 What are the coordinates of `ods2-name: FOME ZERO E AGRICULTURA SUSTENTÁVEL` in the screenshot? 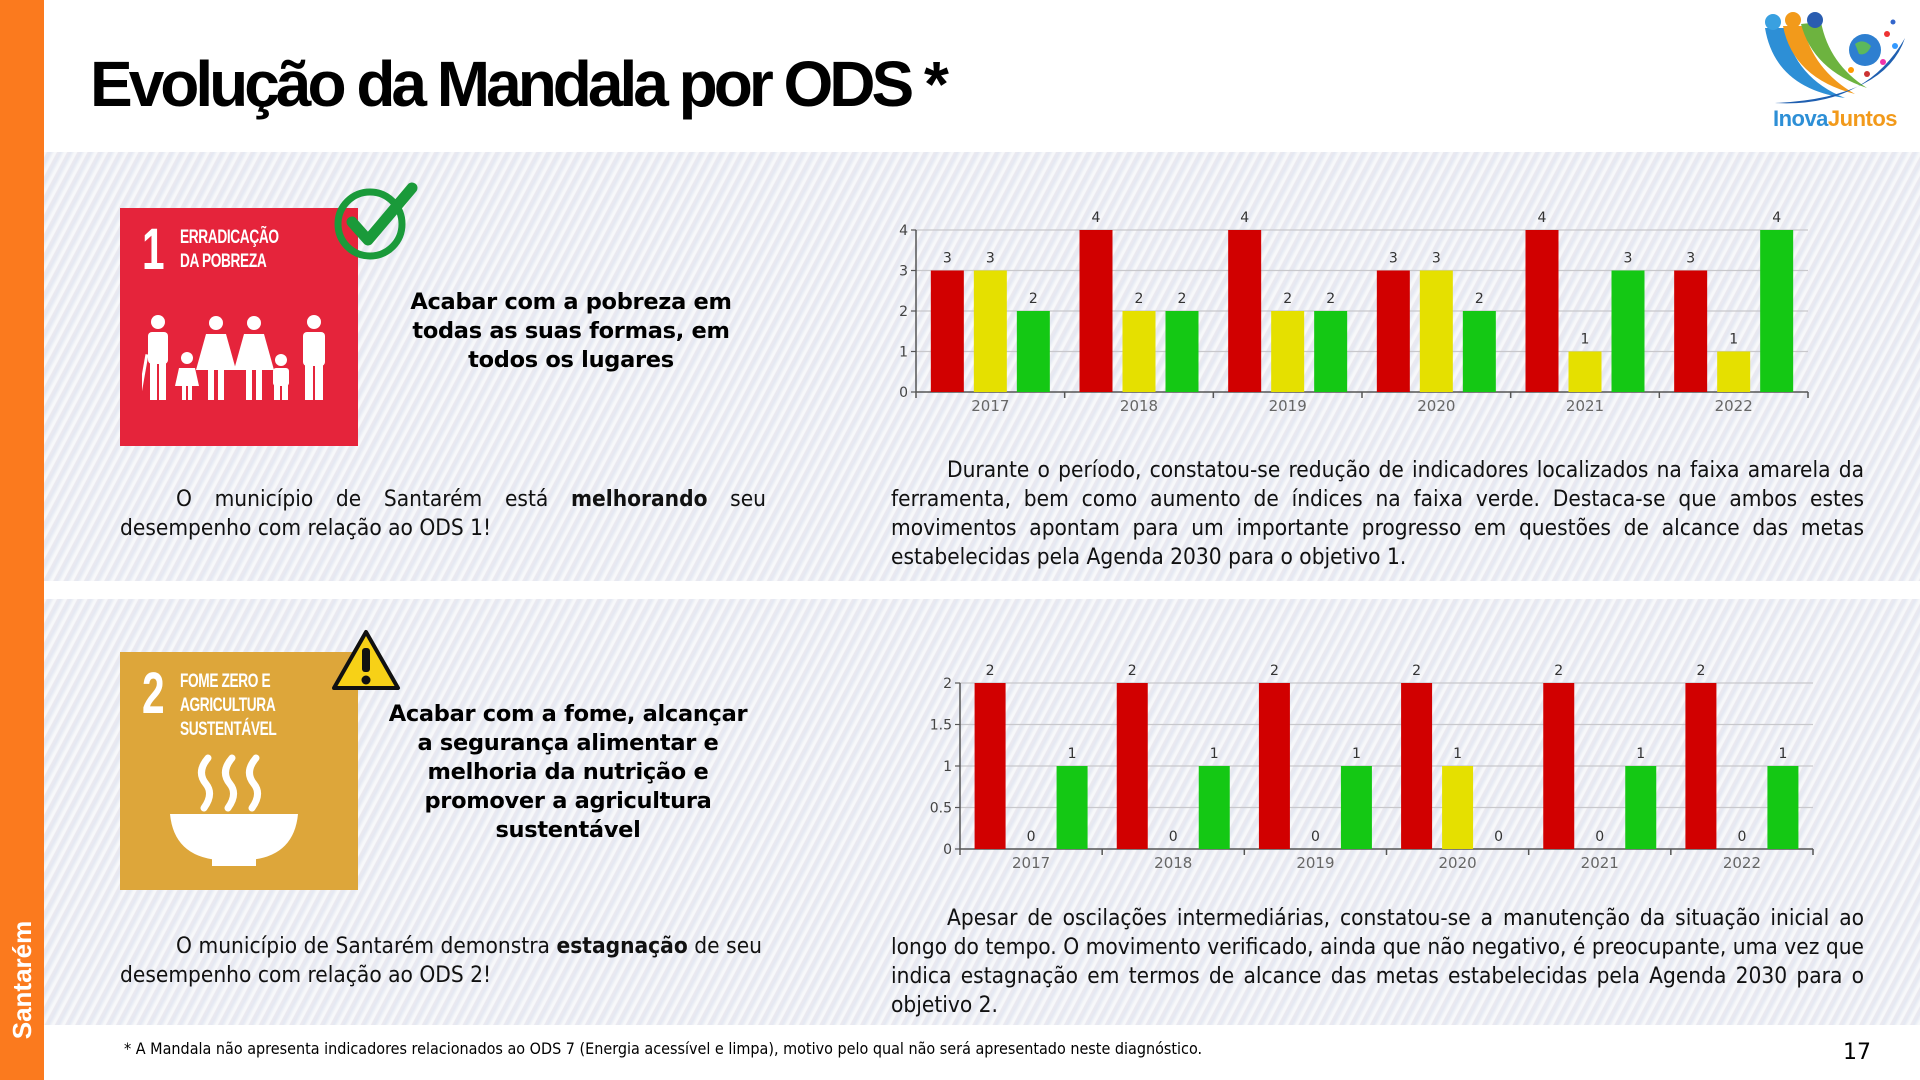 It's located at (228, 705).